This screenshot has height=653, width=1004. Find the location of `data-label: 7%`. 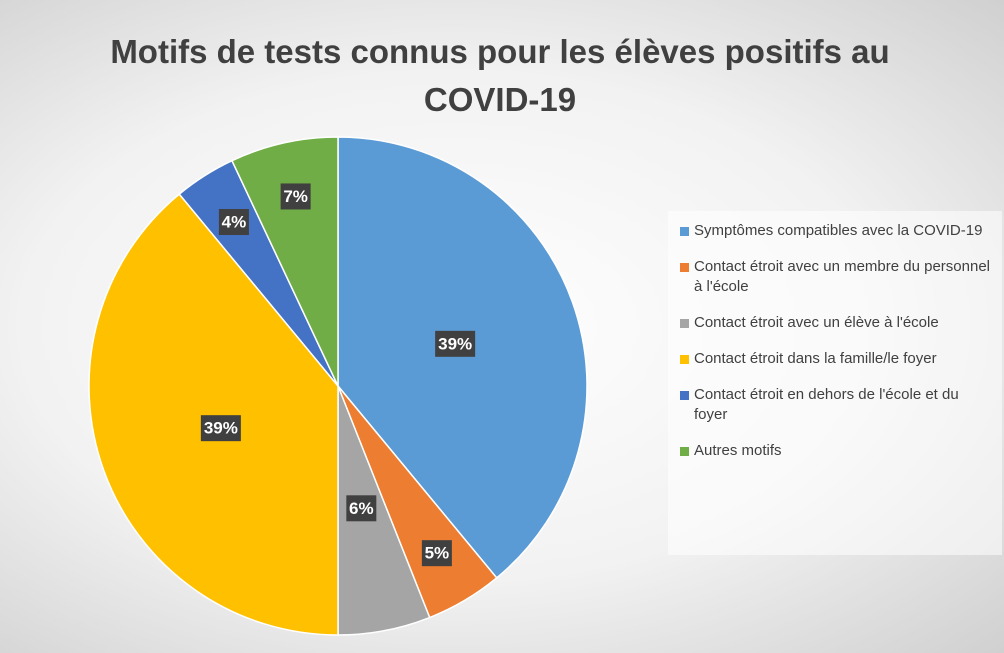

data-label: 7% is located at coordinates (295, 196).